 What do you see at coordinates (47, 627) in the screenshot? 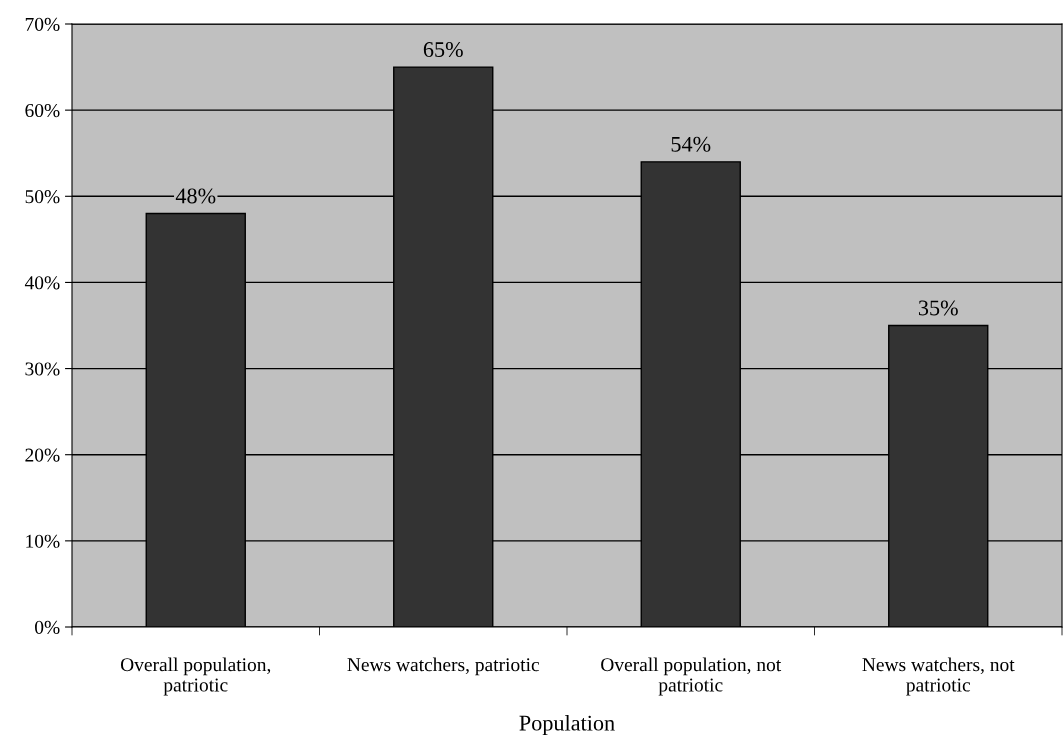
I see `y-tick-label: 0%` at bounding box center [47, 627].